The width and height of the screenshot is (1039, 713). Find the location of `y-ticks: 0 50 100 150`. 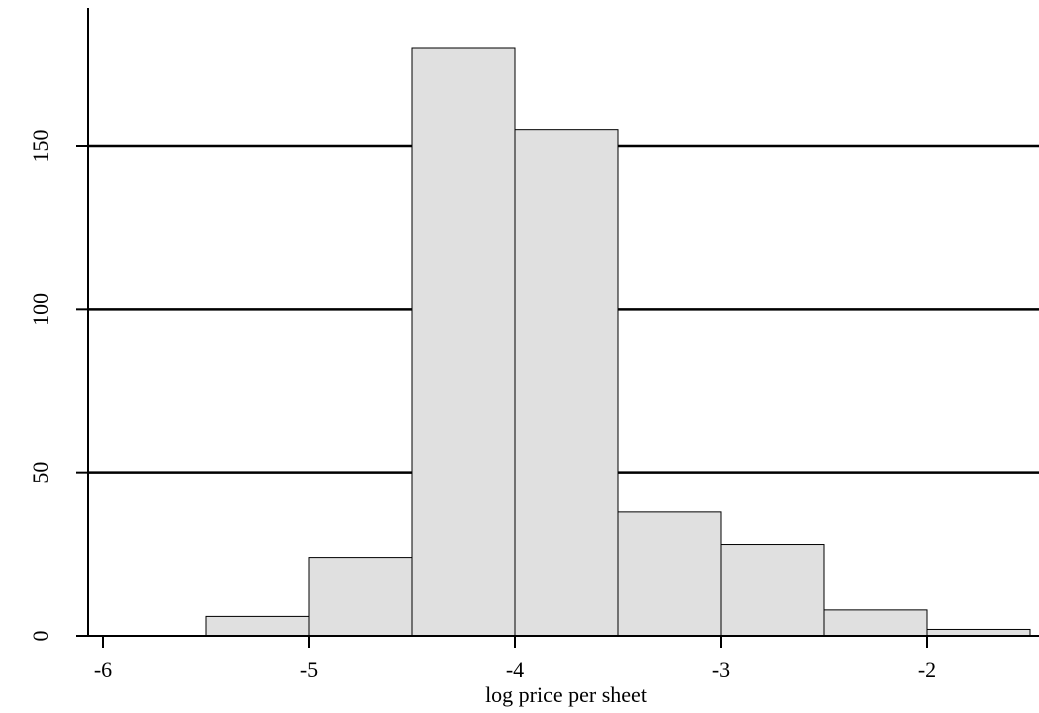

y-ticks: 0 50 100 150 is located at coordinates (58, 386).